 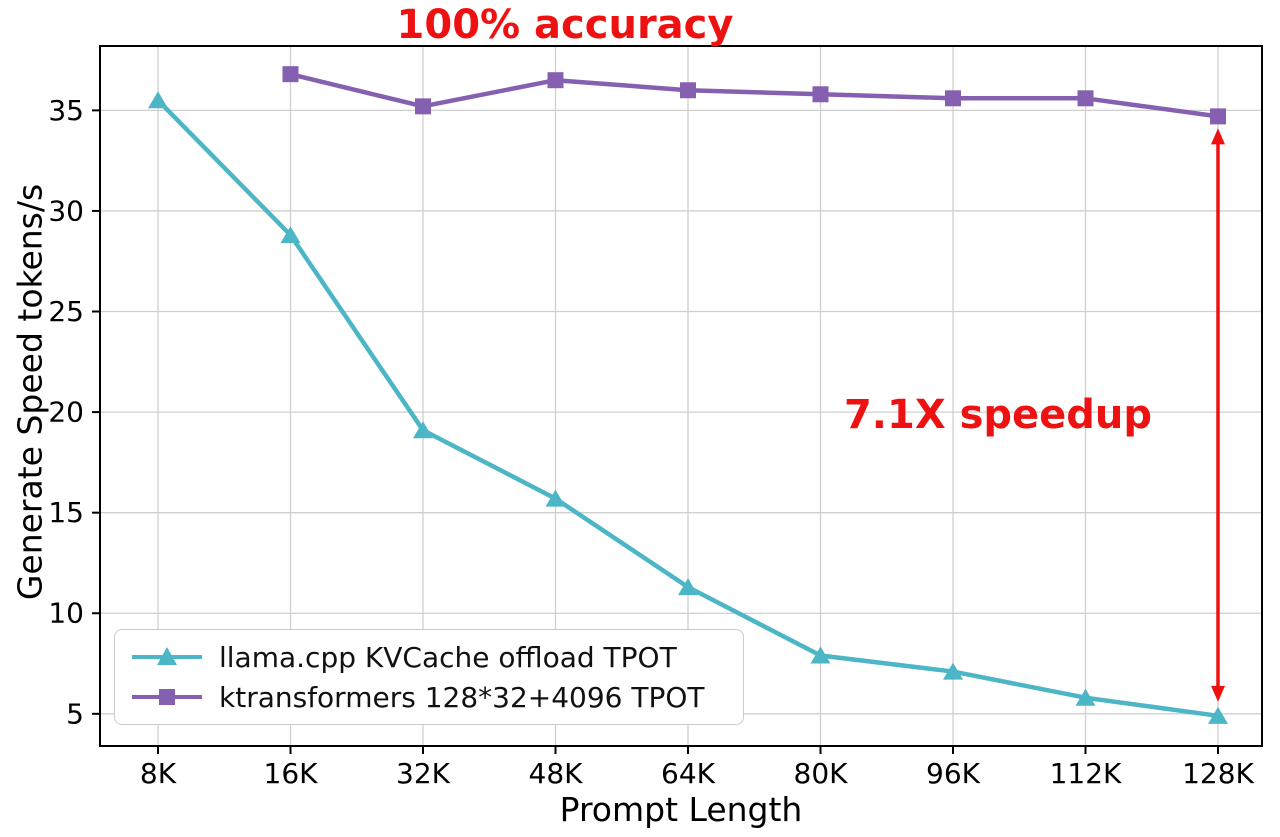 I want to click on svg-text: 25, so click(x=66, y=311).